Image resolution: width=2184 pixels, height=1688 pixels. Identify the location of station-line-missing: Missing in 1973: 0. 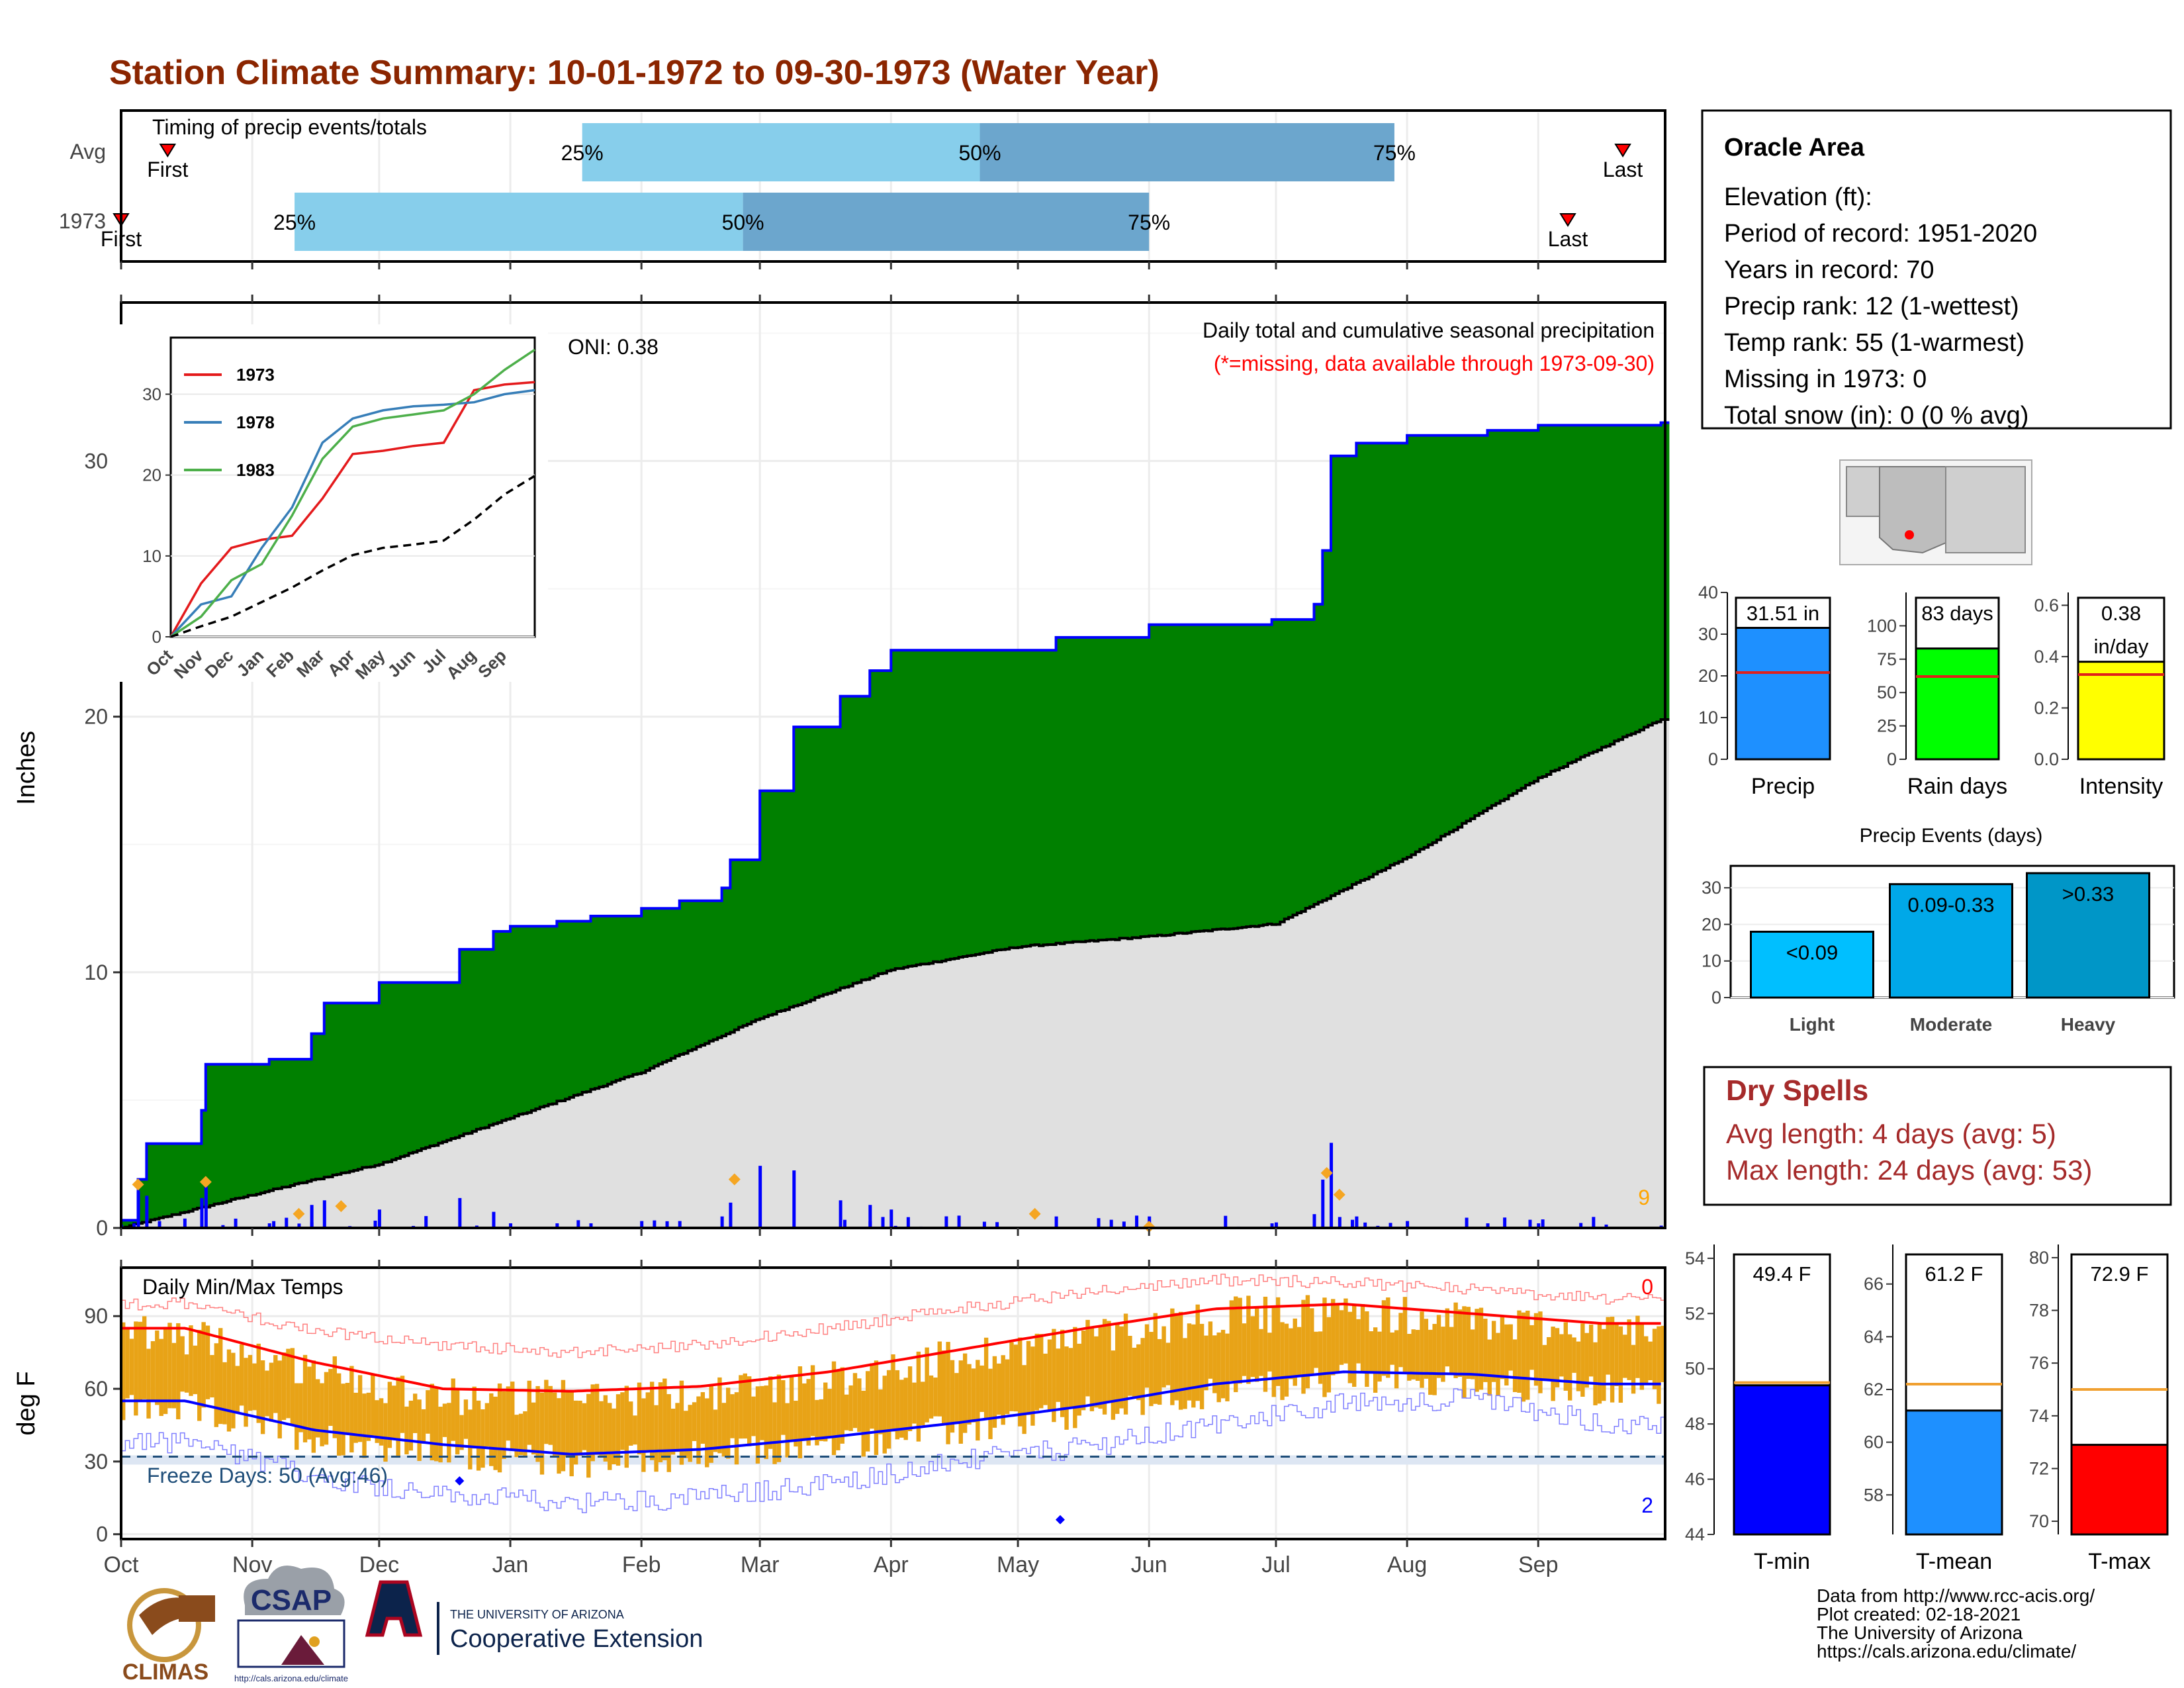
(1826, 379).